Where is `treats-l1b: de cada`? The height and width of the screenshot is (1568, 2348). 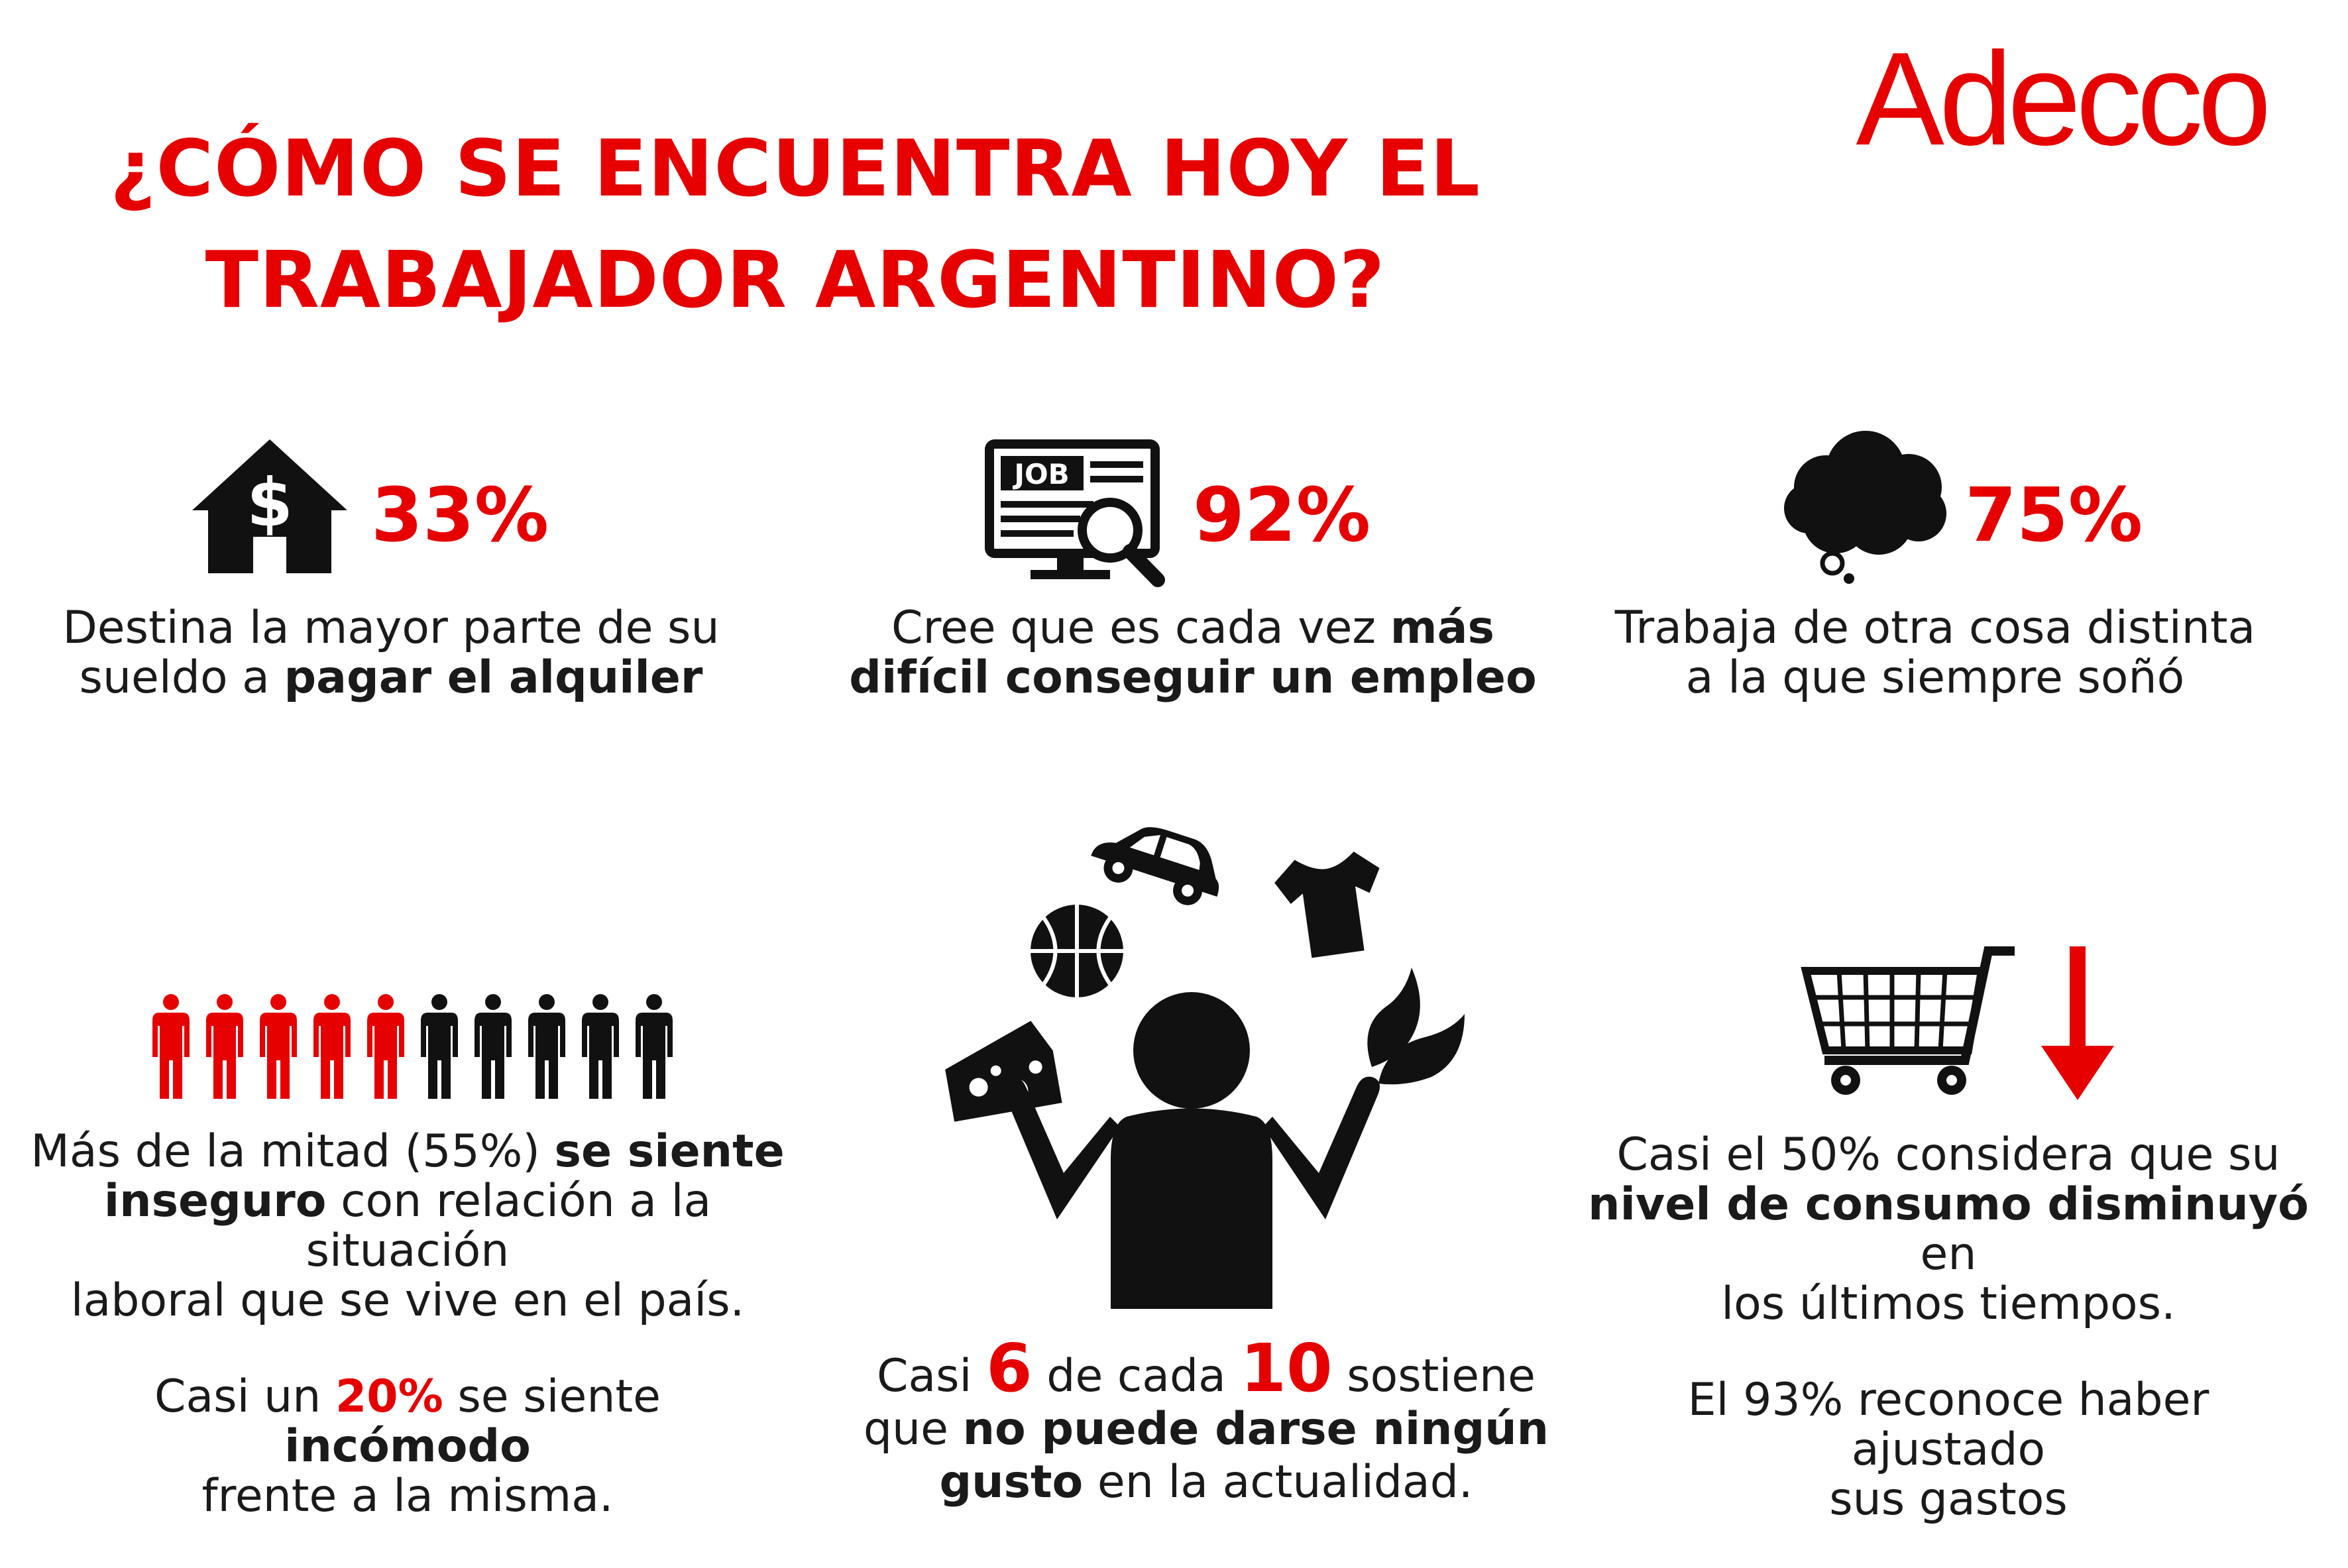
treats-l1b: de cada is located at coordinates (1136, 1376).